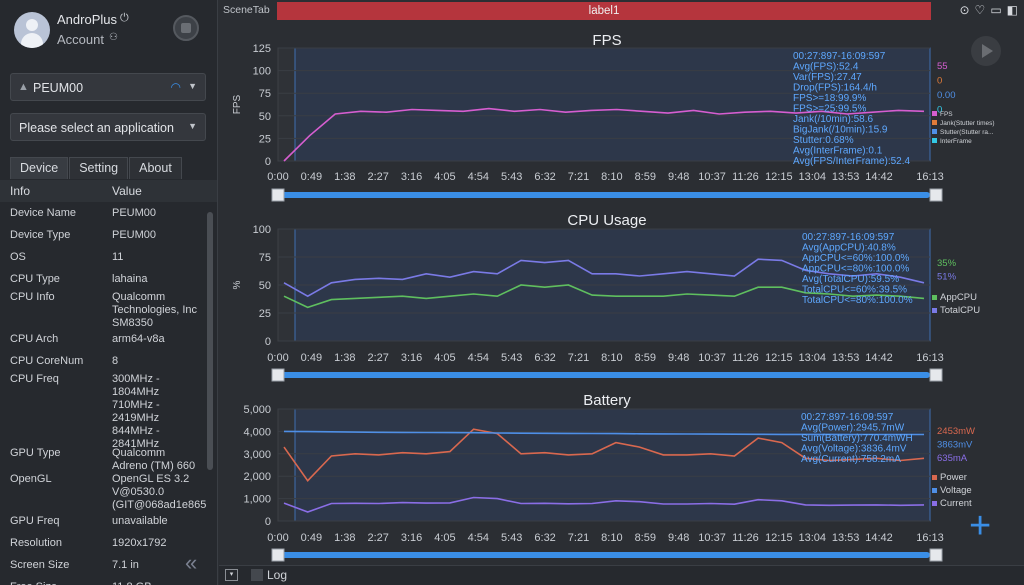  Describe the element at coordinates (611, 177) in the screenshot. I see `x-tick-label: 8:10` at that location.